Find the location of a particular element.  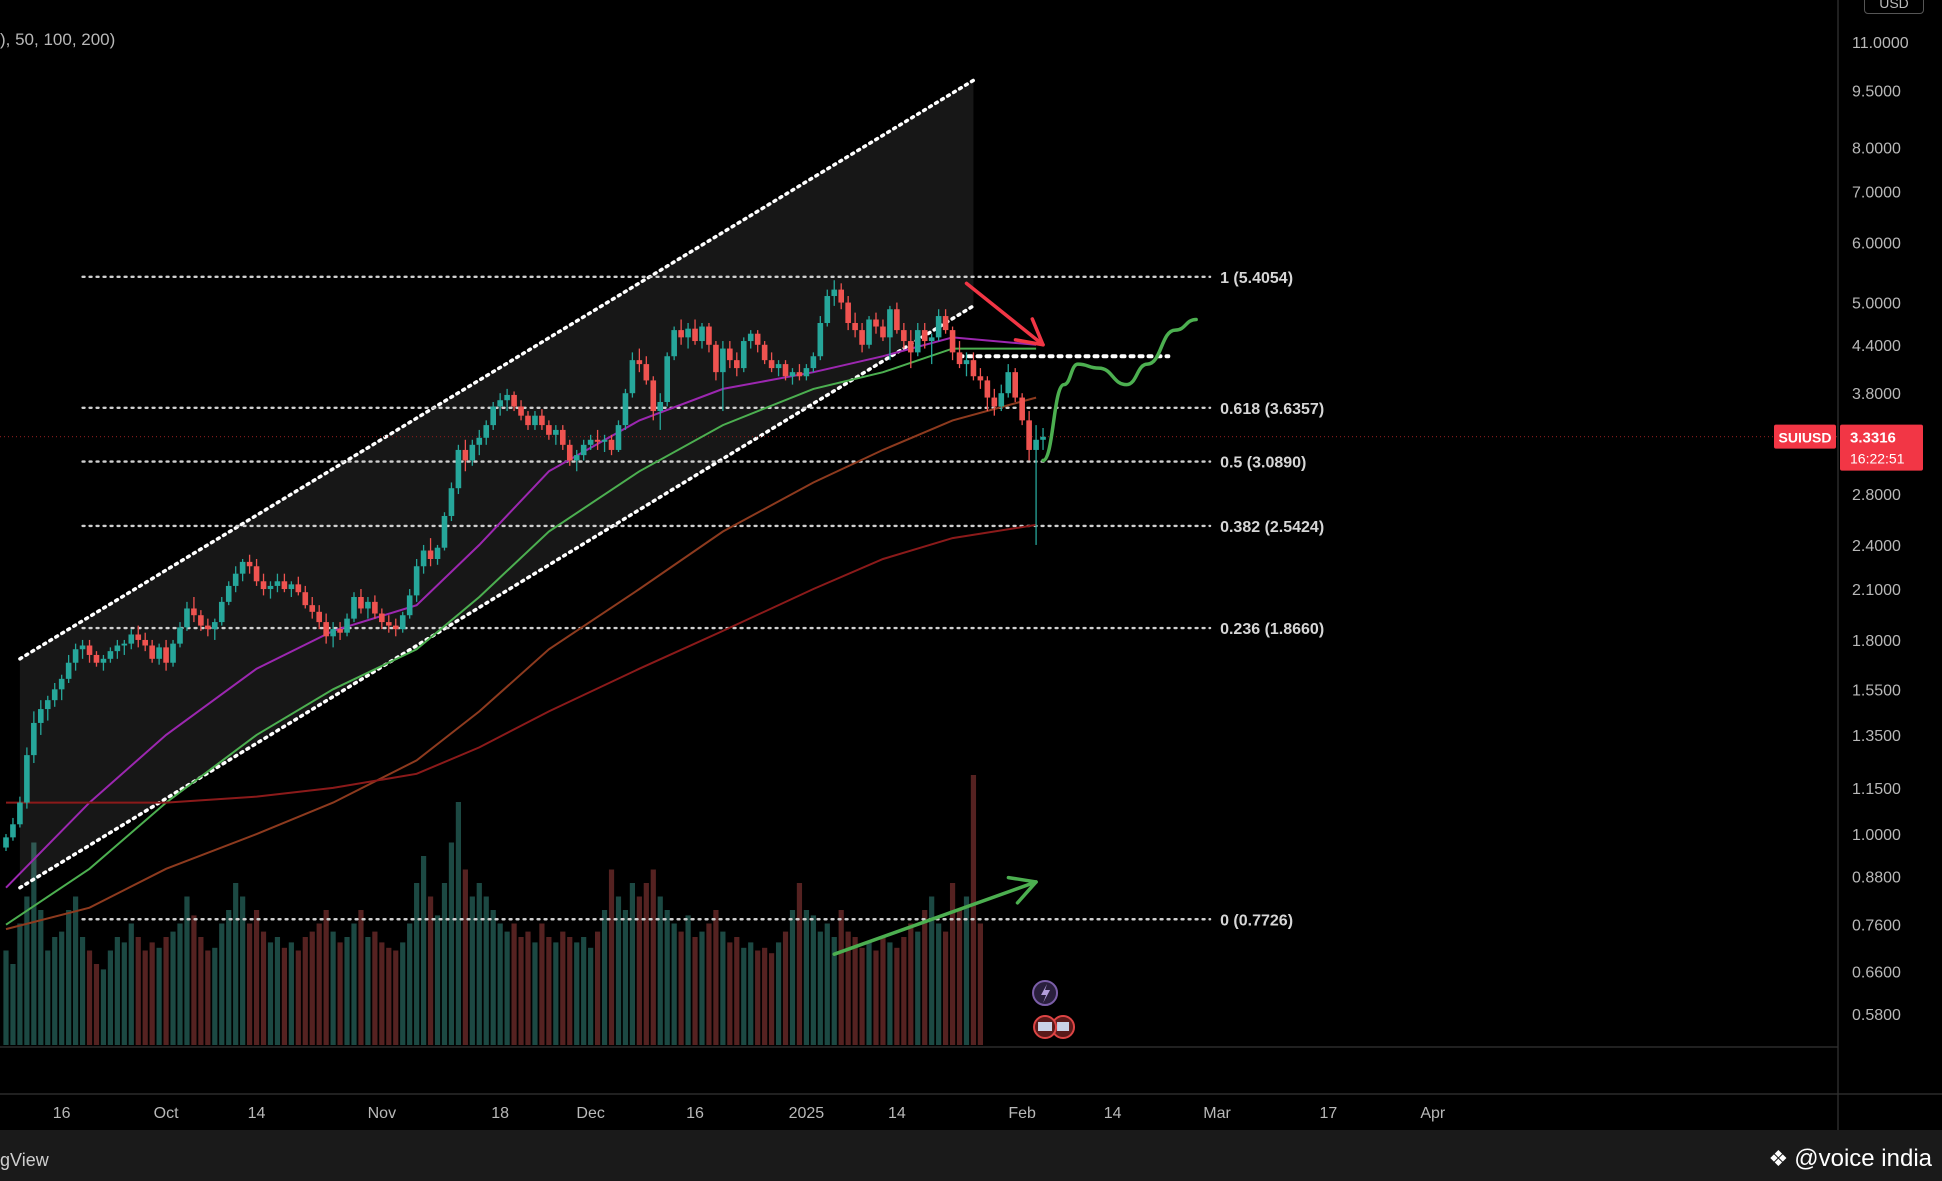

y-tick-label: 2.8000 is located at coordinates (1876, 495).